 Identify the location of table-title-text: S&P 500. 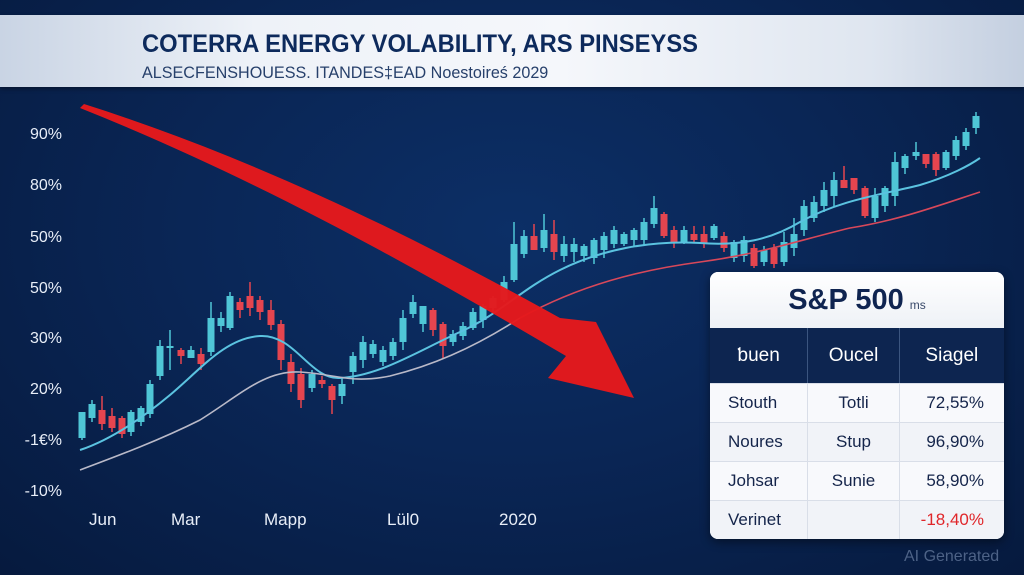
(846, 299).